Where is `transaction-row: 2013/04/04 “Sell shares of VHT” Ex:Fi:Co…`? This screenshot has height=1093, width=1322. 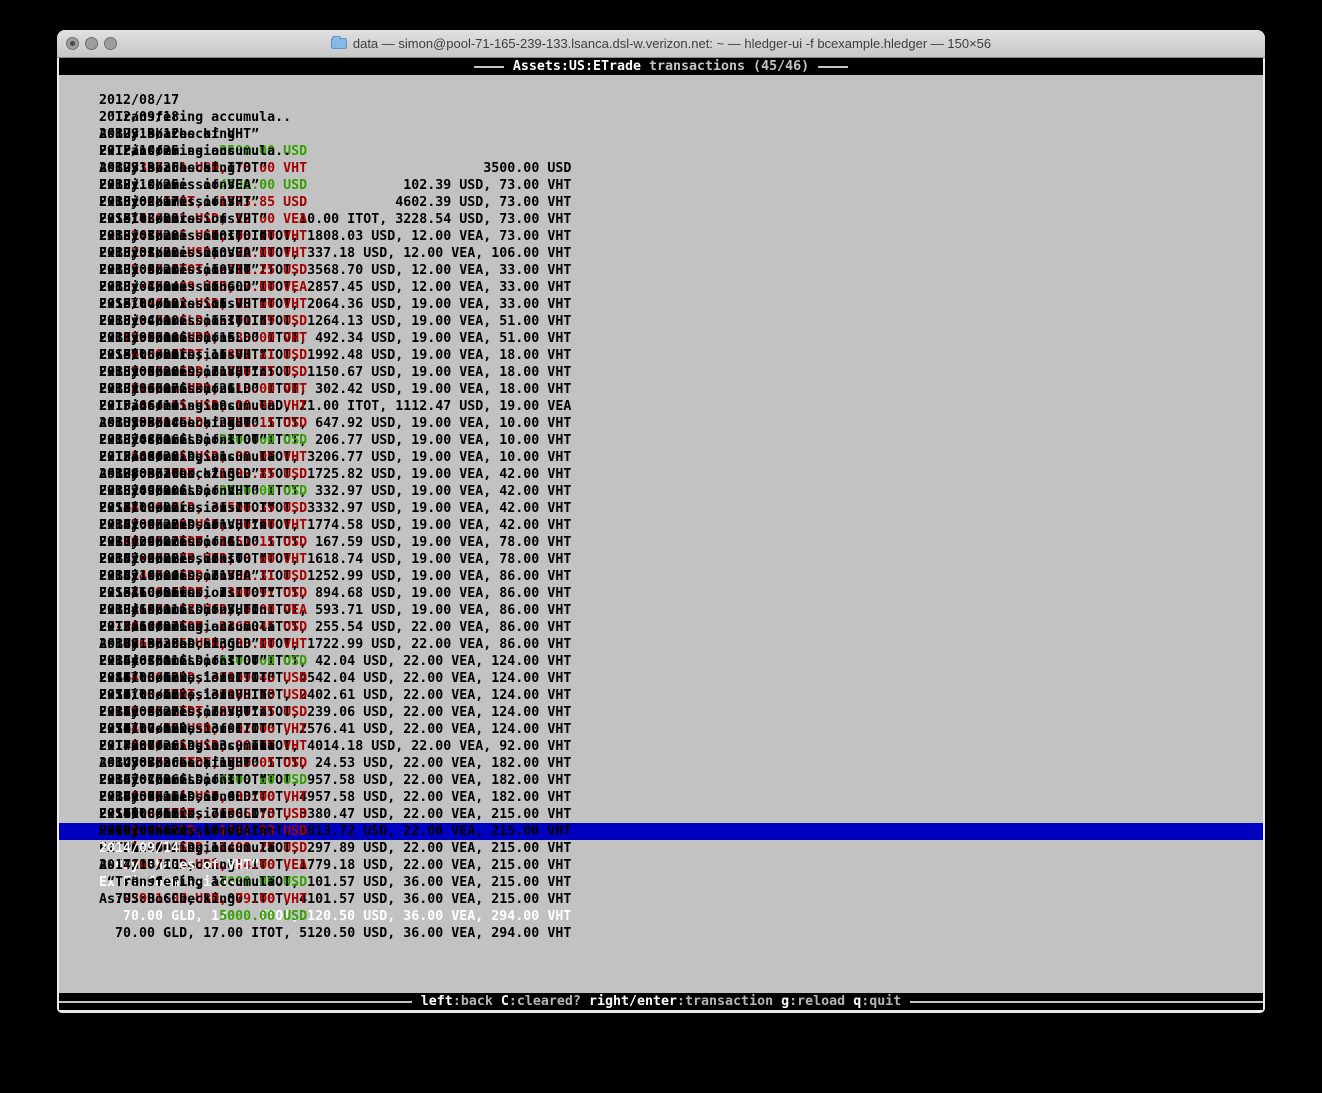 transaction-row: 2013/04/04 “Sell shares of VHT” Ex:Fi:Co… is located at coordinates (661, 312).